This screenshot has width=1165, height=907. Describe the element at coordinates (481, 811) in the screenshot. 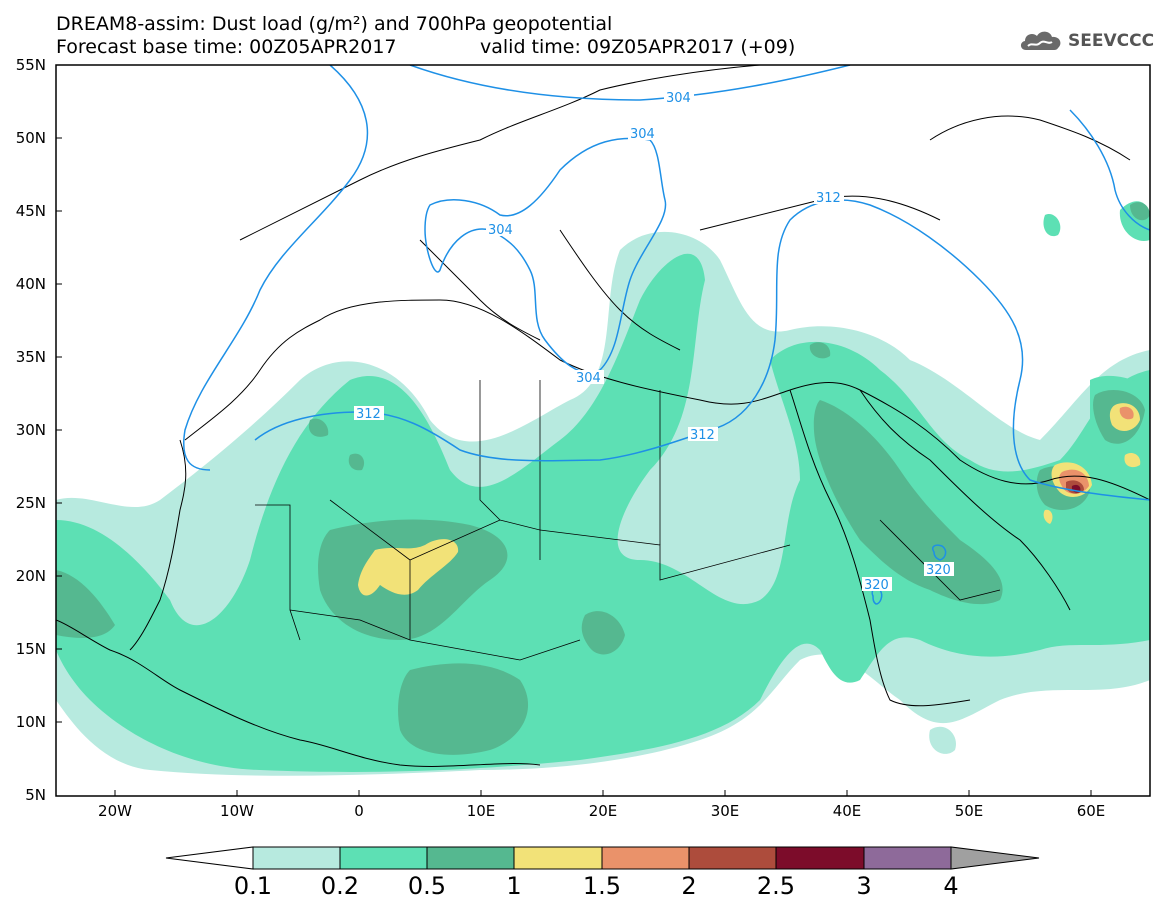

I see `lon-label: 10E` at that location.